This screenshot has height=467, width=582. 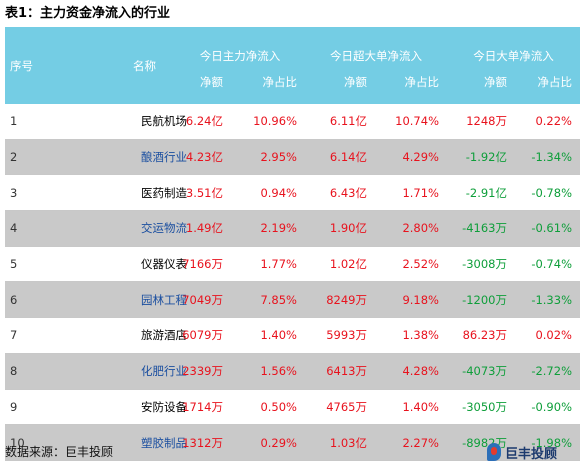 I want to click on cell-main-amt: 7166万, so click(x=203, y=264).